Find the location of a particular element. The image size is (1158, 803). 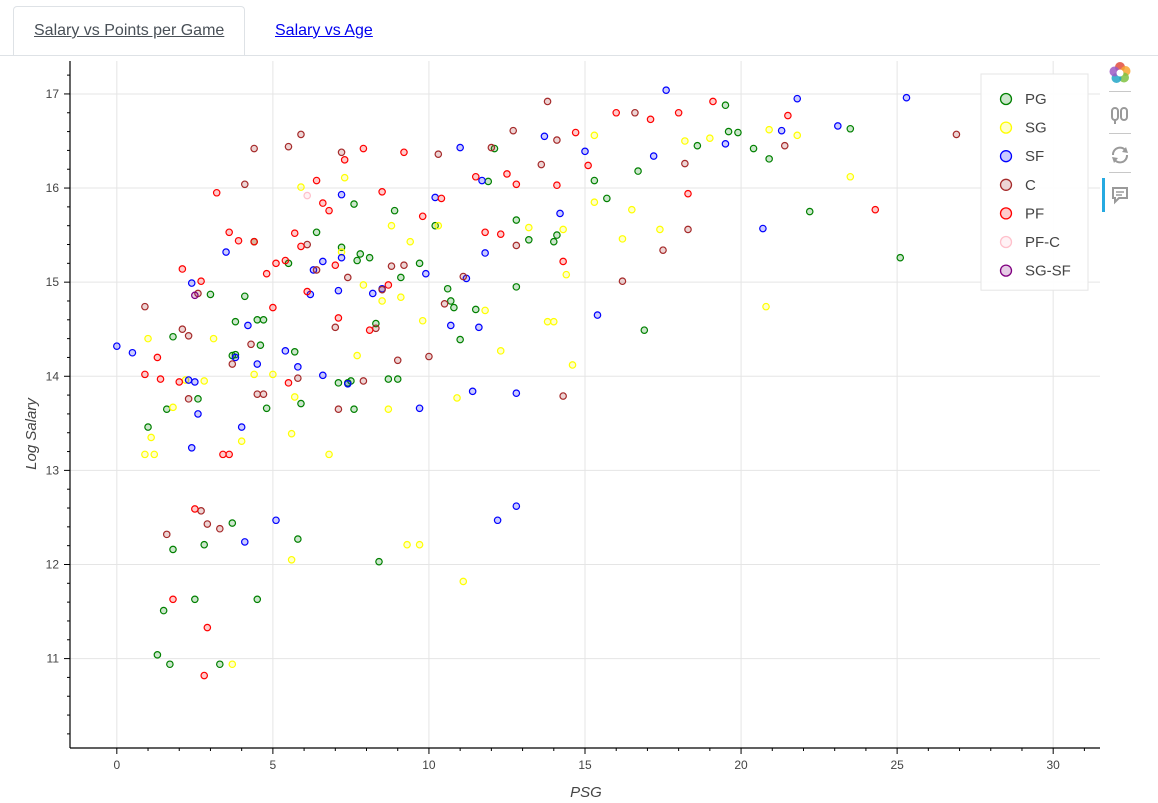

hover-icon is located at coordinates (1120, 195).